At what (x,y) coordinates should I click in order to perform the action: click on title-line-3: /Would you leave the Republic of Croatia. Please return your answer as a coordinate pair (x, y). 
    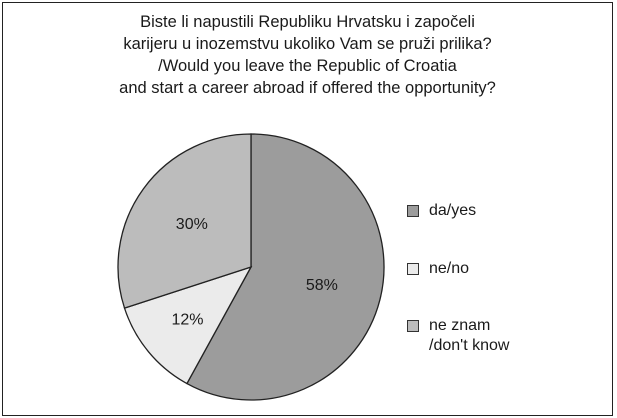
    Looking at the image, I should click on (307, 66).